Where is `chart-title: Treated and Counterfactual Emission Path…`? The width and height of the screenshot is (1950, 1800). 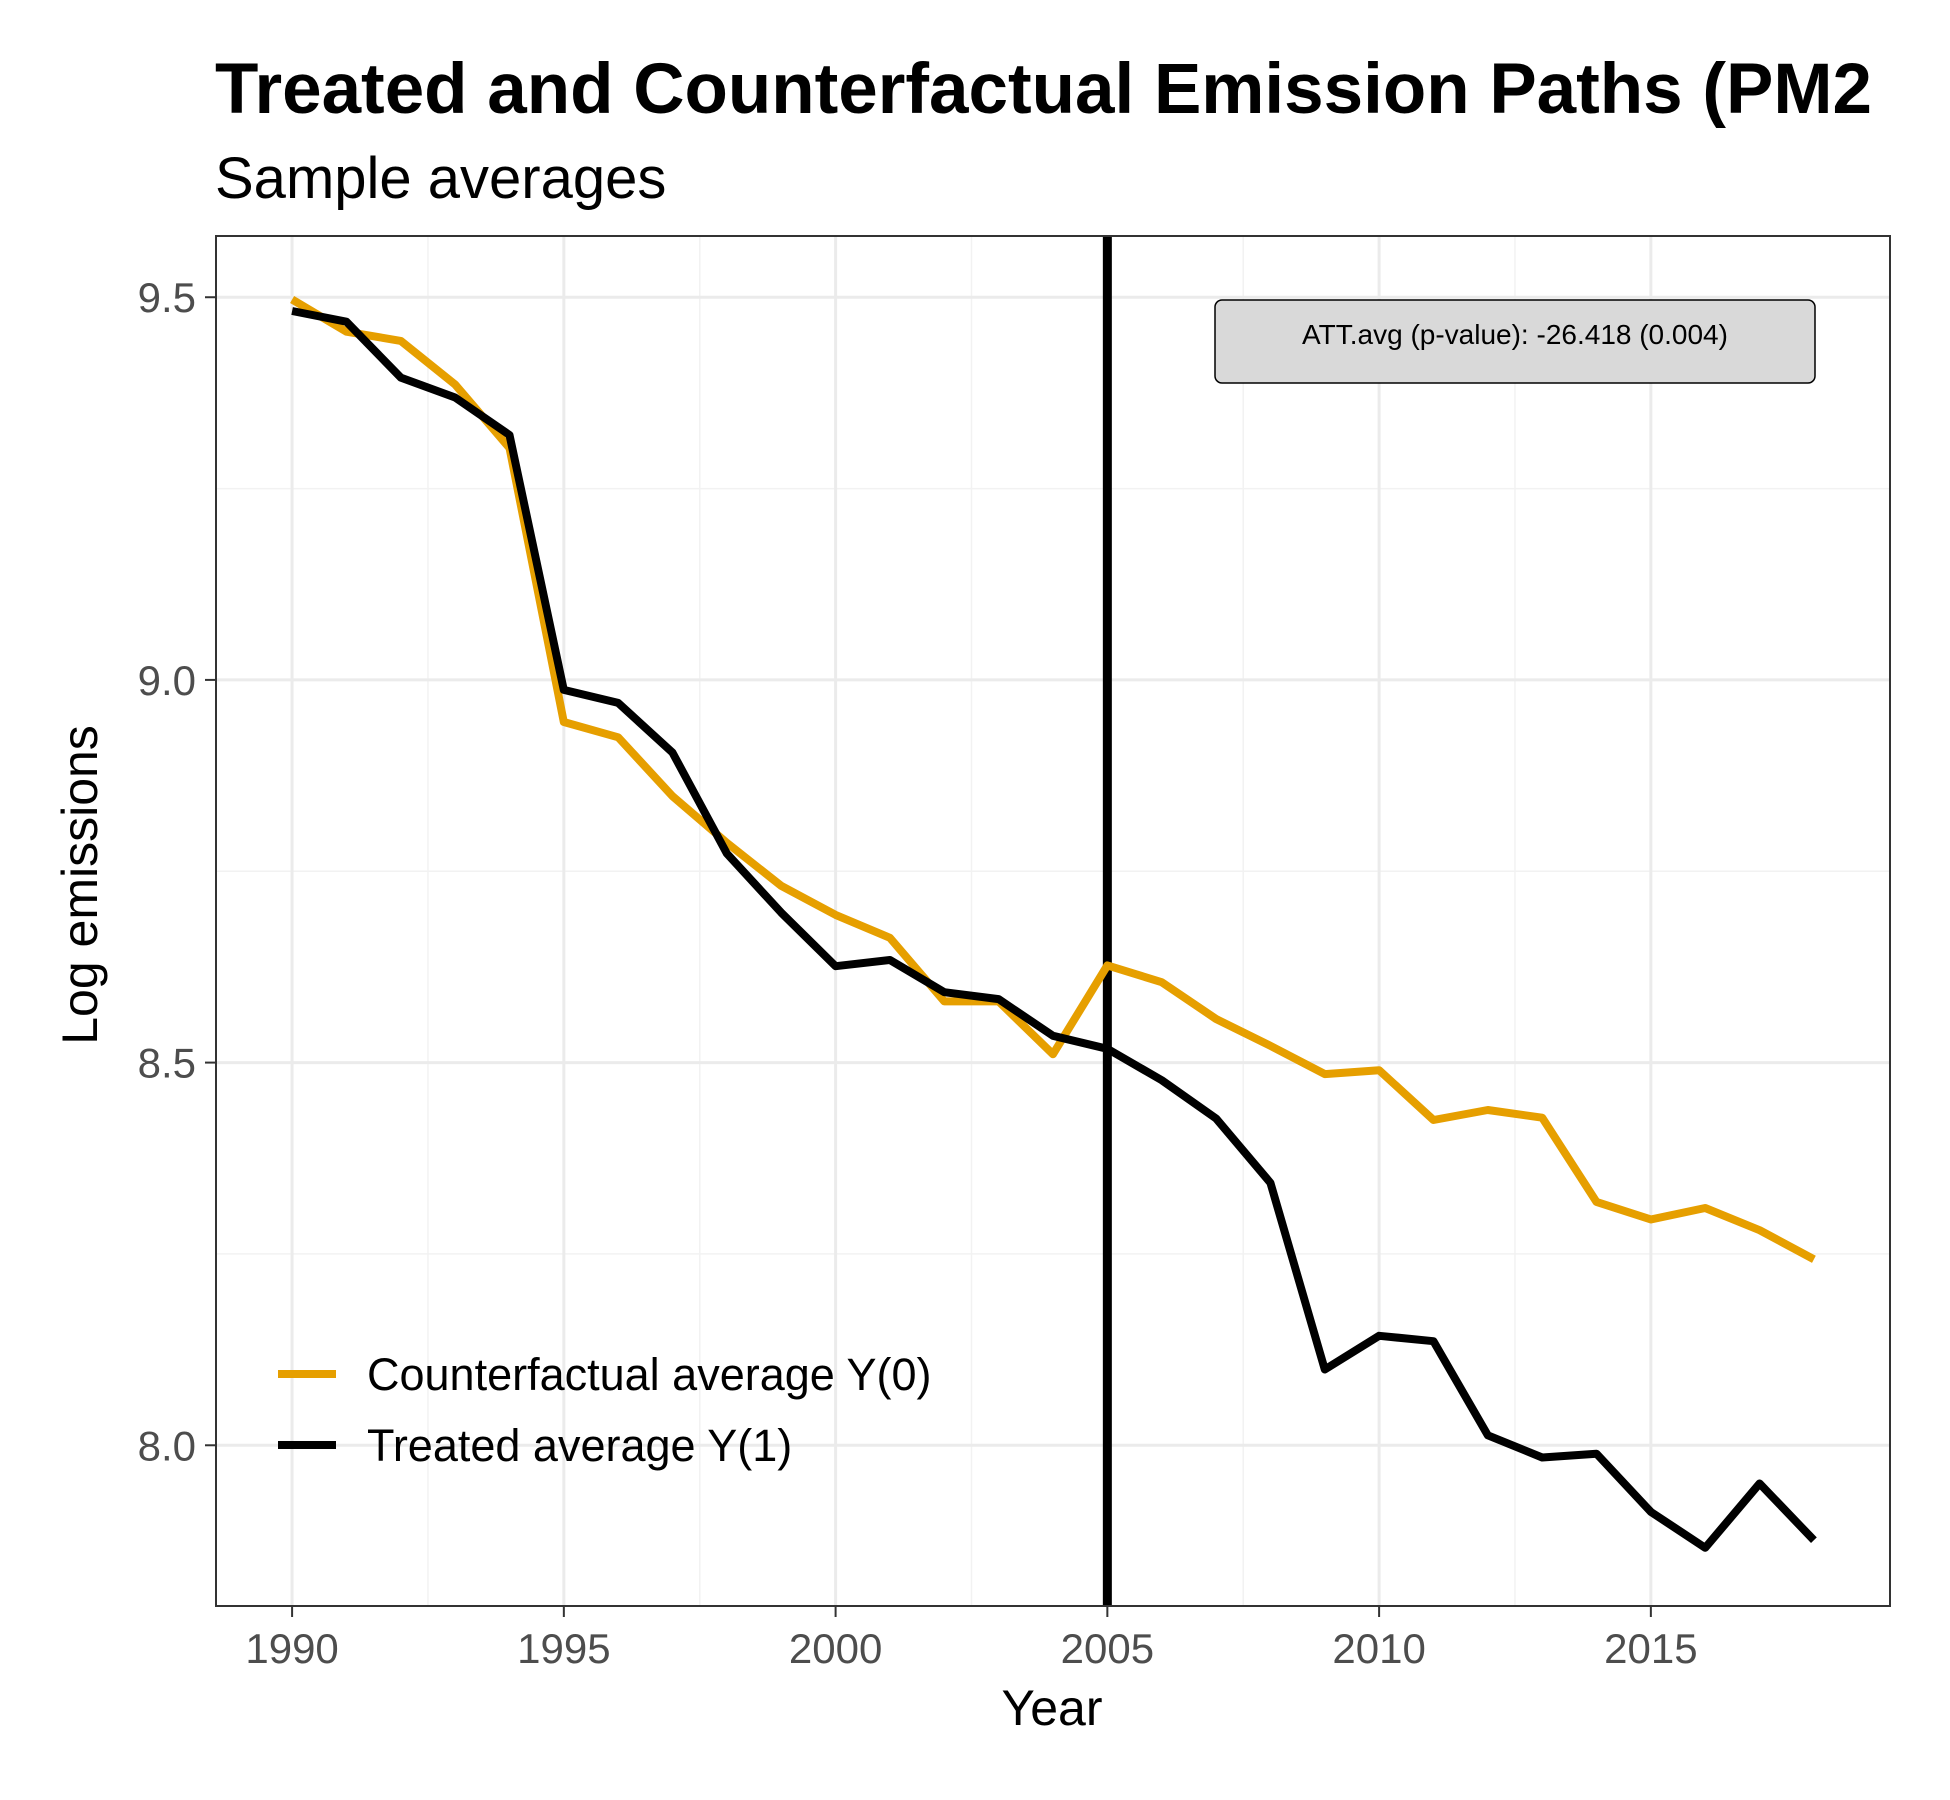
chart-title: Treated and Counterfactual Emission Path… is located at coordinates (1043, 89).